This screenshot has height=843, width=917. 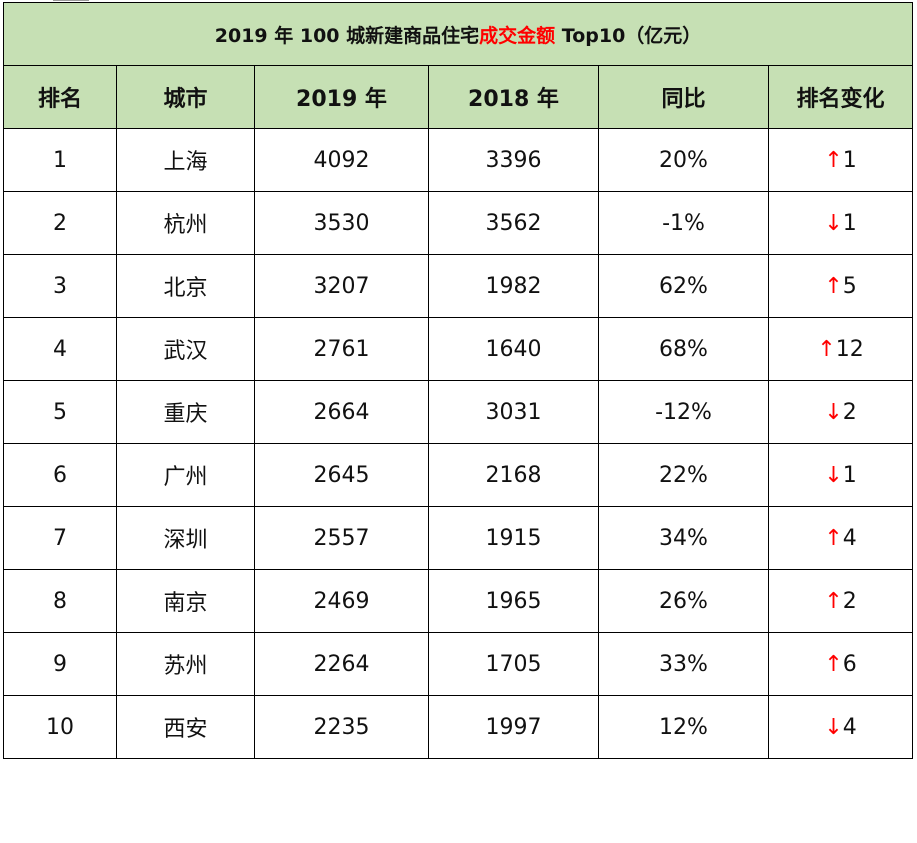 I want to click on header-2019: 2019 年, so click(x=341, y=97).